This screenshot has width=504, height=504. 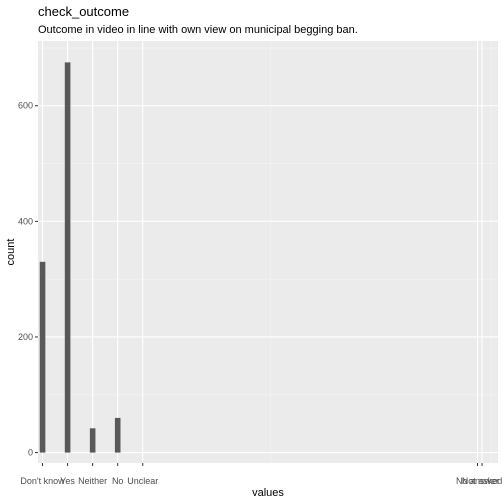 I want to click on x-tick-label: Don't know, so click(x=42, y=481).